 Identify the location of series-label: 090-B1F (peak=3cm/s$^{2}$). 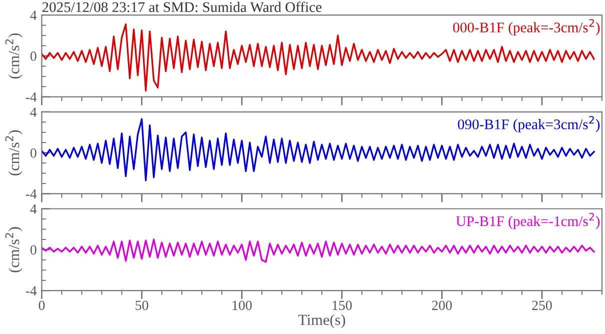
(529, 124).